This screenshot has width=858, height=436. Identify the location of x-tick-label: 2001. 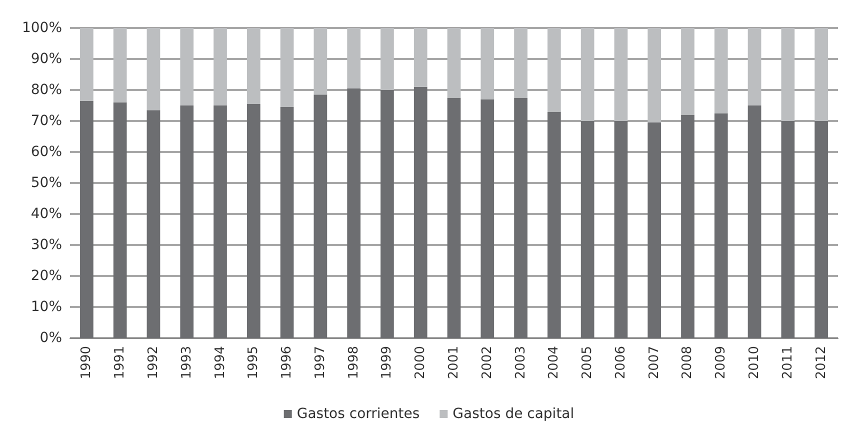
(454, 363).